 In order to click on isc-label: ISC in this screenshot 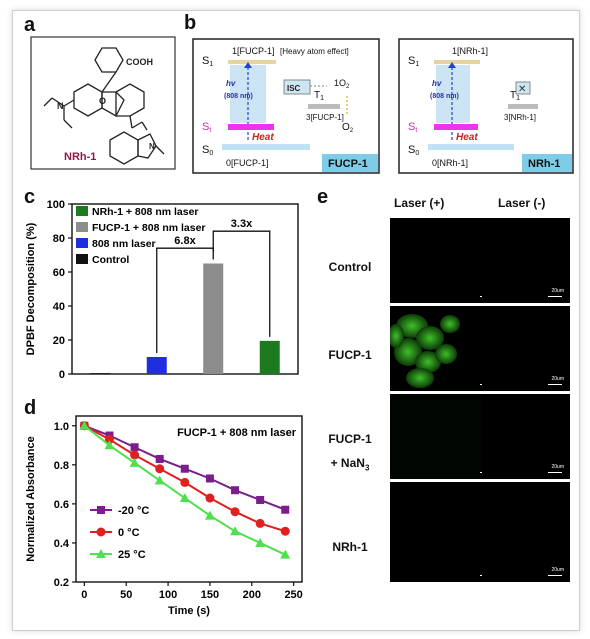, I will do `click(294, 88)`.